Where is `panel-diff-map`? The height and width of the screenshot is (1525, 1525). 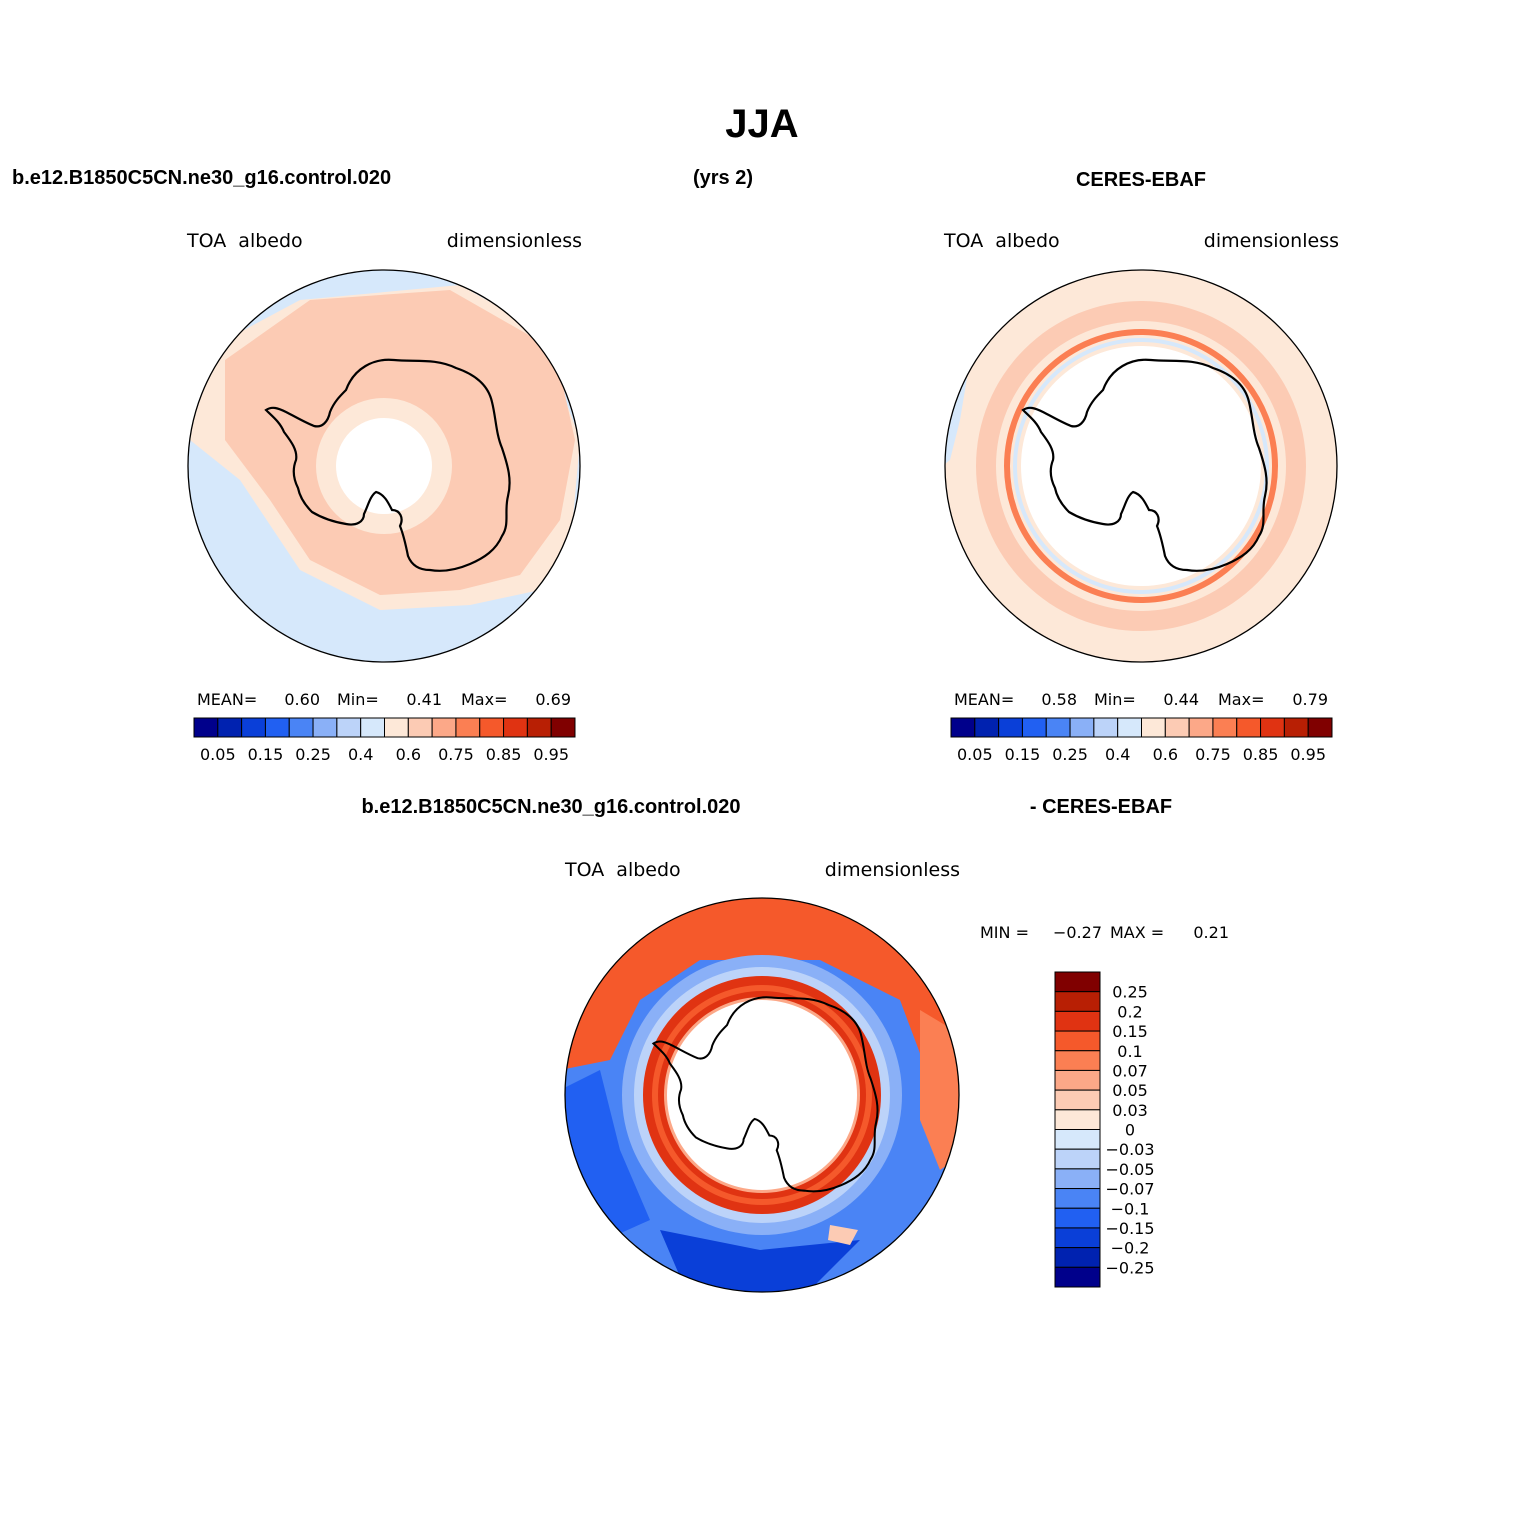 panel-diff-map is located at coordinates (762, 1095).